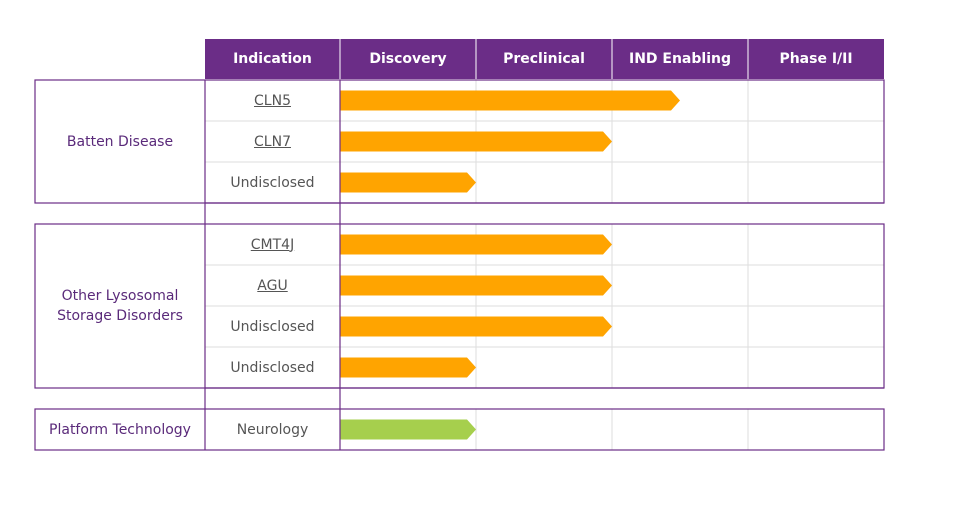  I want to click on indication: CMT4J, so click(272, 244).